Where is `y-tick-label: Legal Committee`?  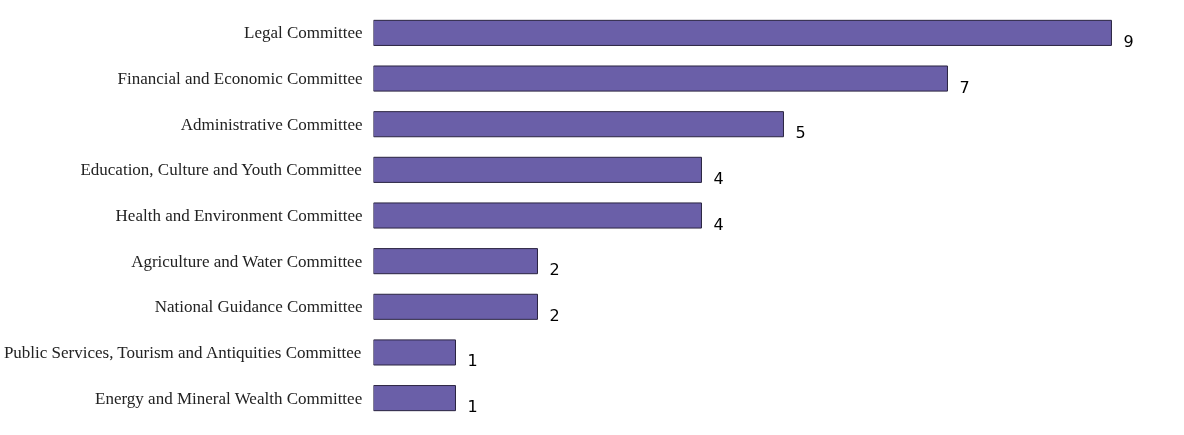
y-tick-label: Legal Committee is located at coordinates (303, 33).